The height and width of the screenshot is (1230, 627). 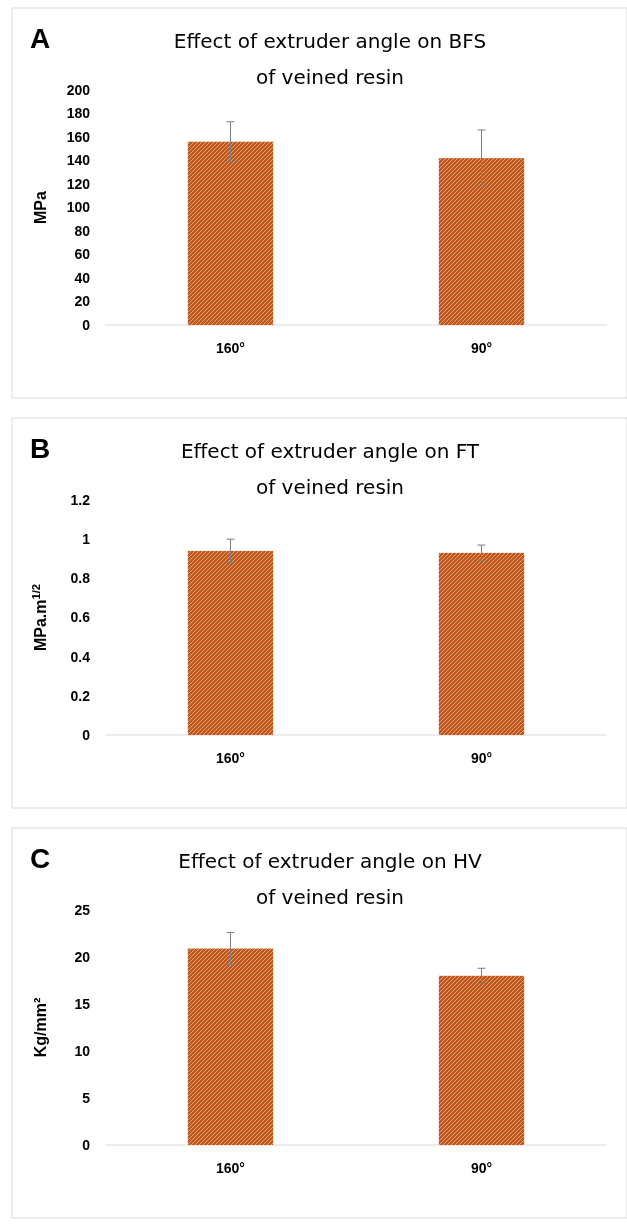 What do you see at coordinates (78, 89) in the screenshot?
I see `y-tick-label: 200` at bounding box center [78, 89].